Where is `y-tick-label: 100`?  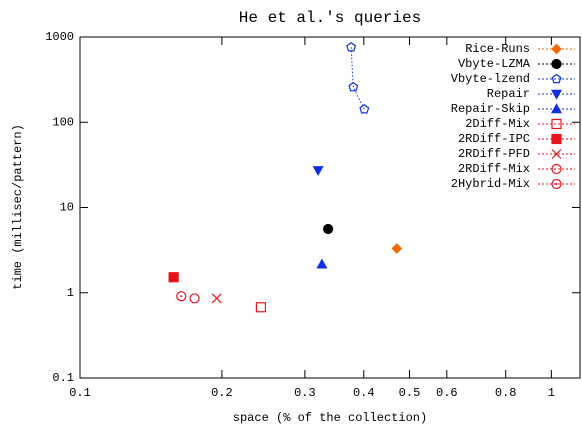 y-tick-label: 100 is located at coordinates (63, 122).